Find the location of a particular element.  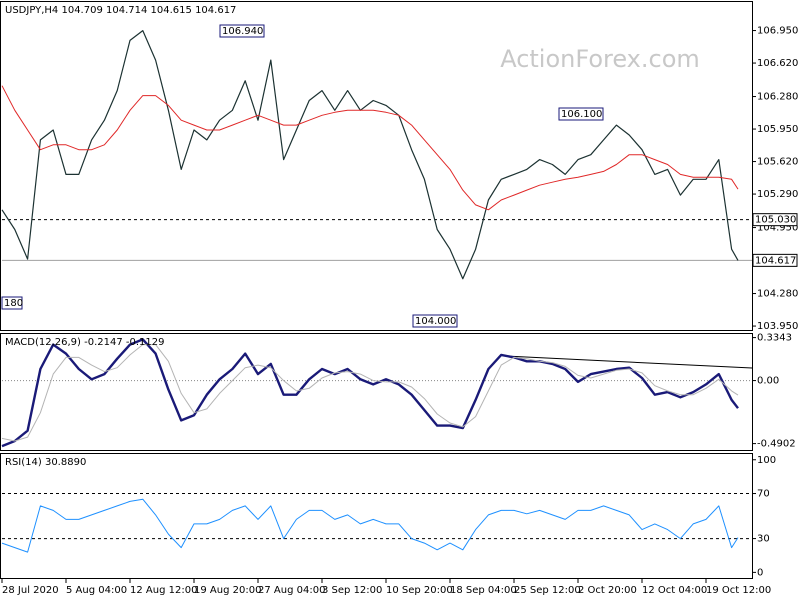

x-tick-label: 2 Oct 20:00 is located at coordinates (607, 590).